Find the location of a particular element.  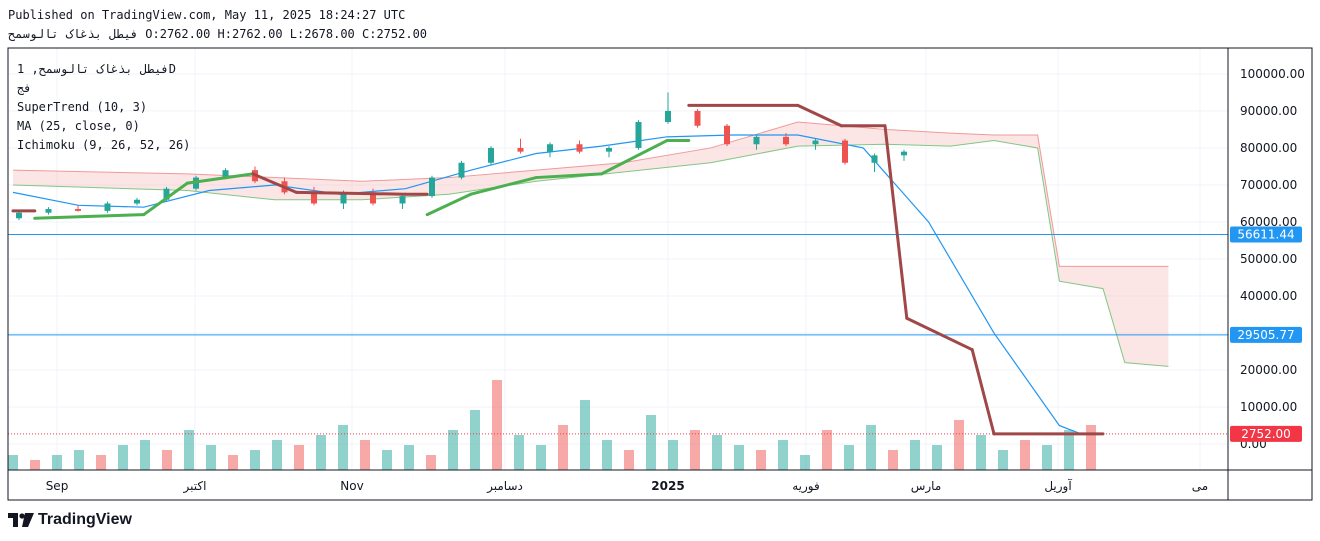

y-tick-label: 50000.00 is located at coordinates (1268, 259).